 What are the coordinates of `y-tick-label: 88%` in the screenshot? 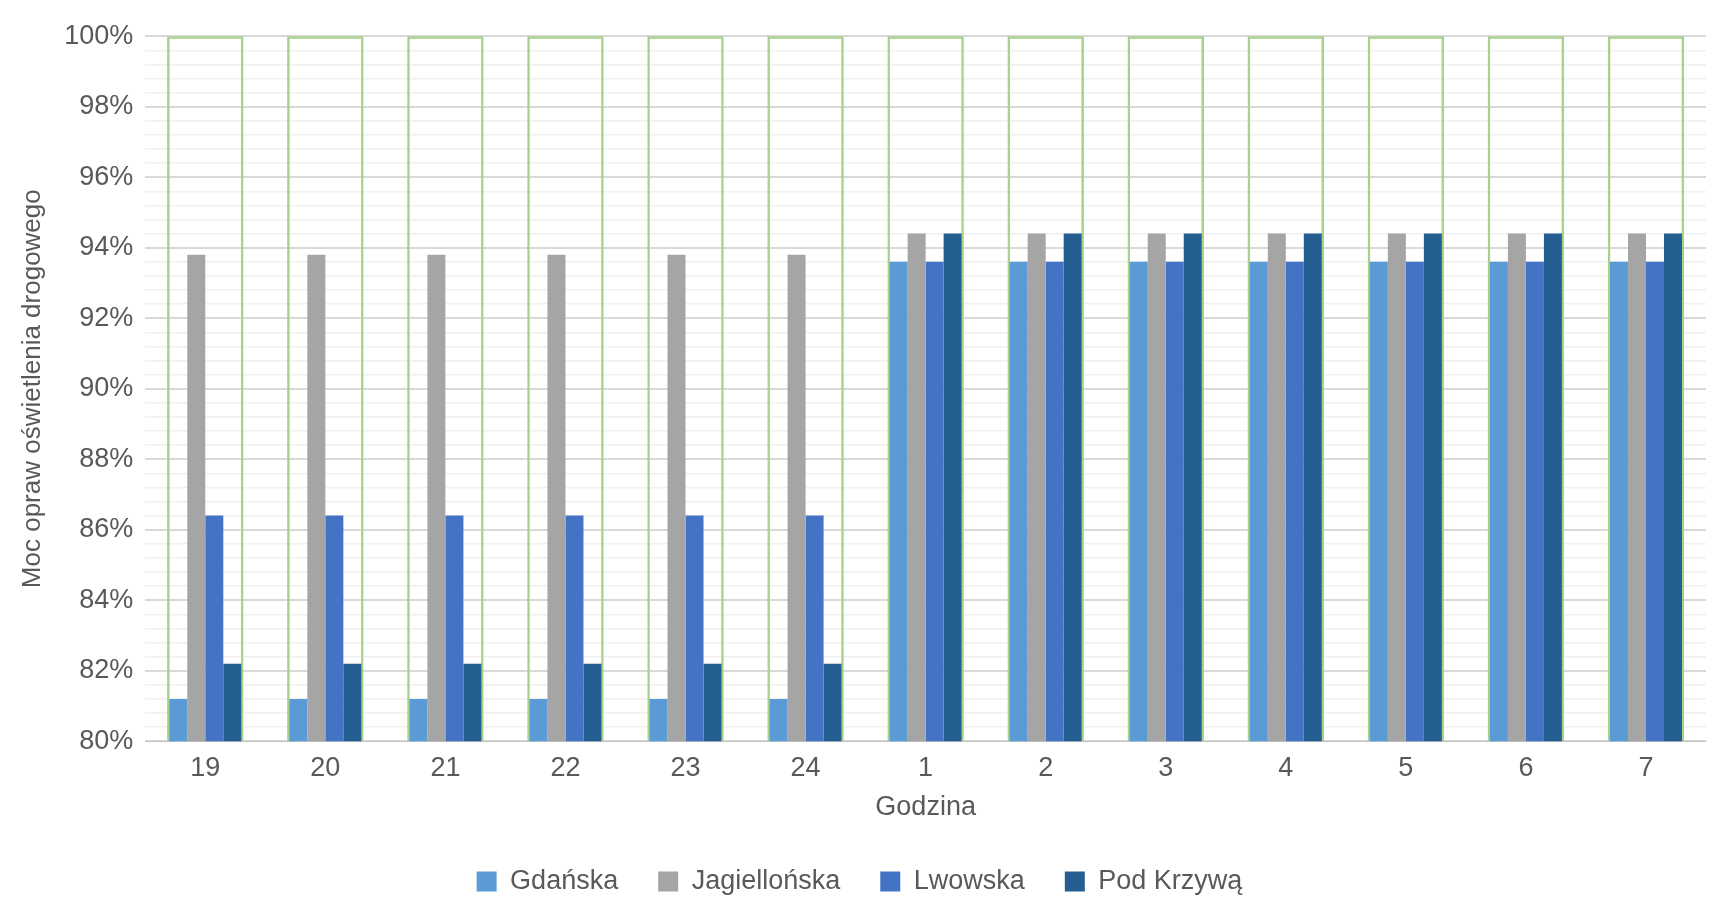 It's located at (106, 457).